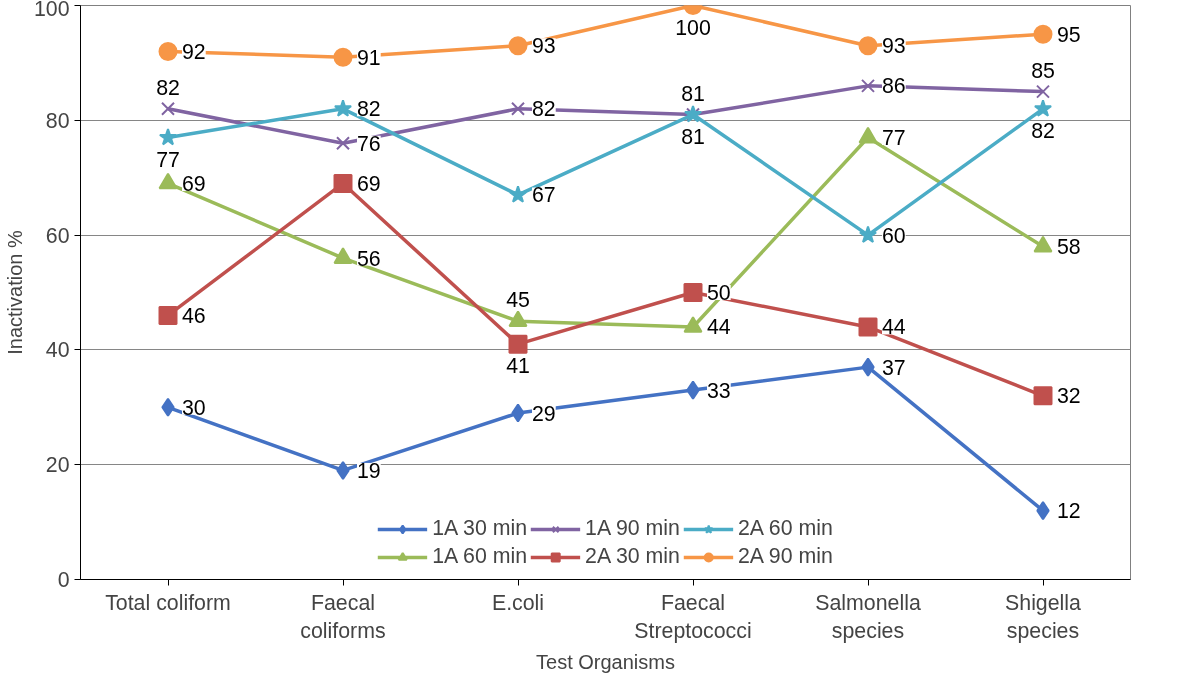 This screenshot has height=684, width=1179. I want to click on legend-label: 2A 30 min, so click(632, 556).